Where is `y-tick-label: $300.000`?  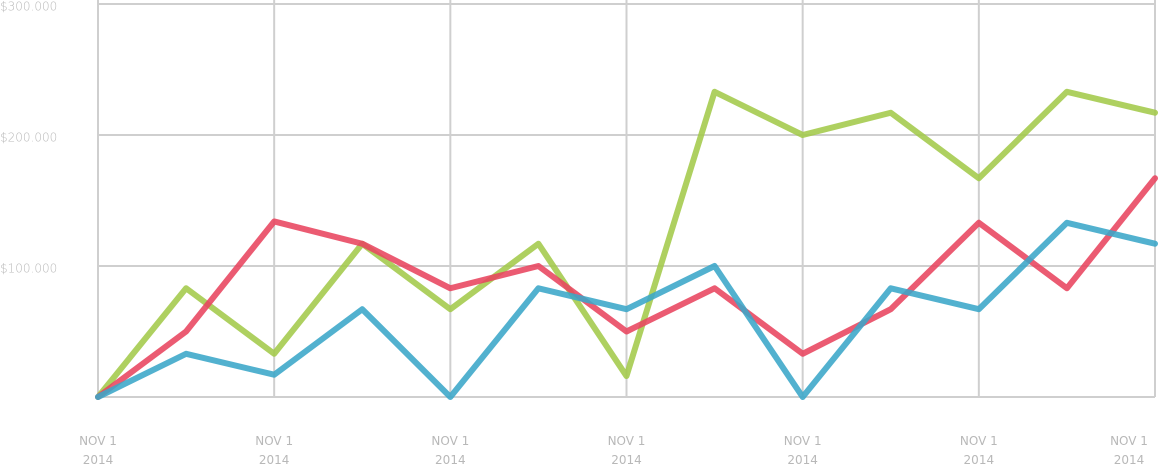 y-tick-label: $300.000 is located at coordinates (28, 7).